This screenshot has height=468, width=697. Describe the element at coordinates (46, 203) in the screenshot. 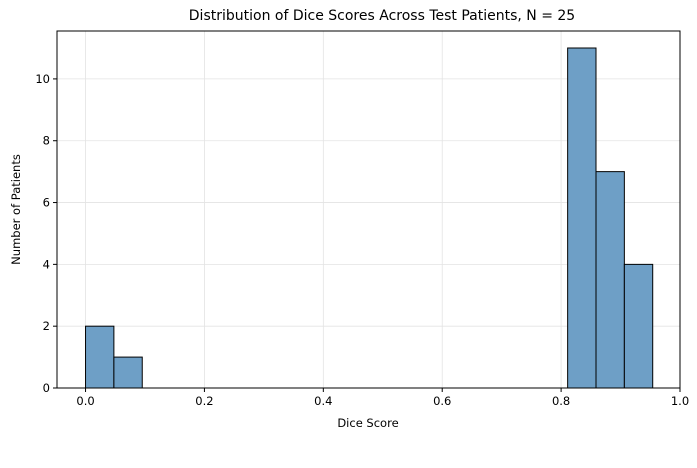

I see `y-tick-label-3: 6` at that location.